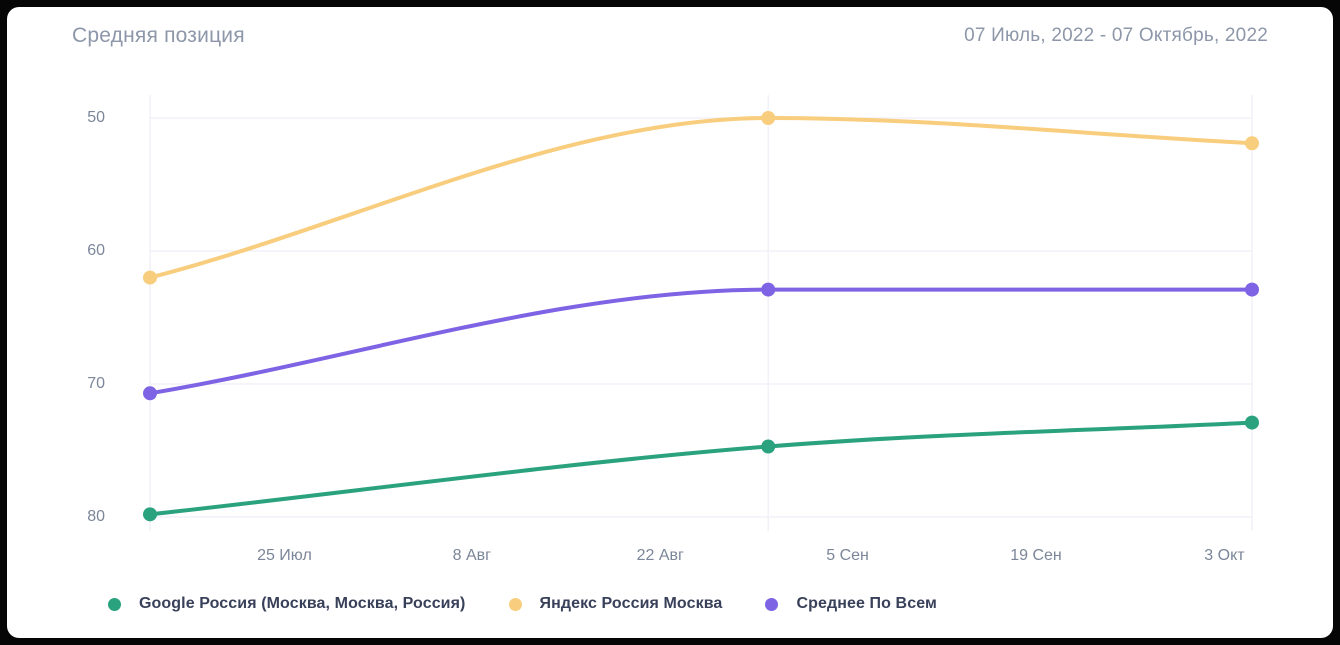 Image resolution: width=1340 pixels, height=645 pixels. What do you see at coordinates (96, 383) in the screenshot?
I see `y-axis-label: 70` at bounding box center [96, 383].